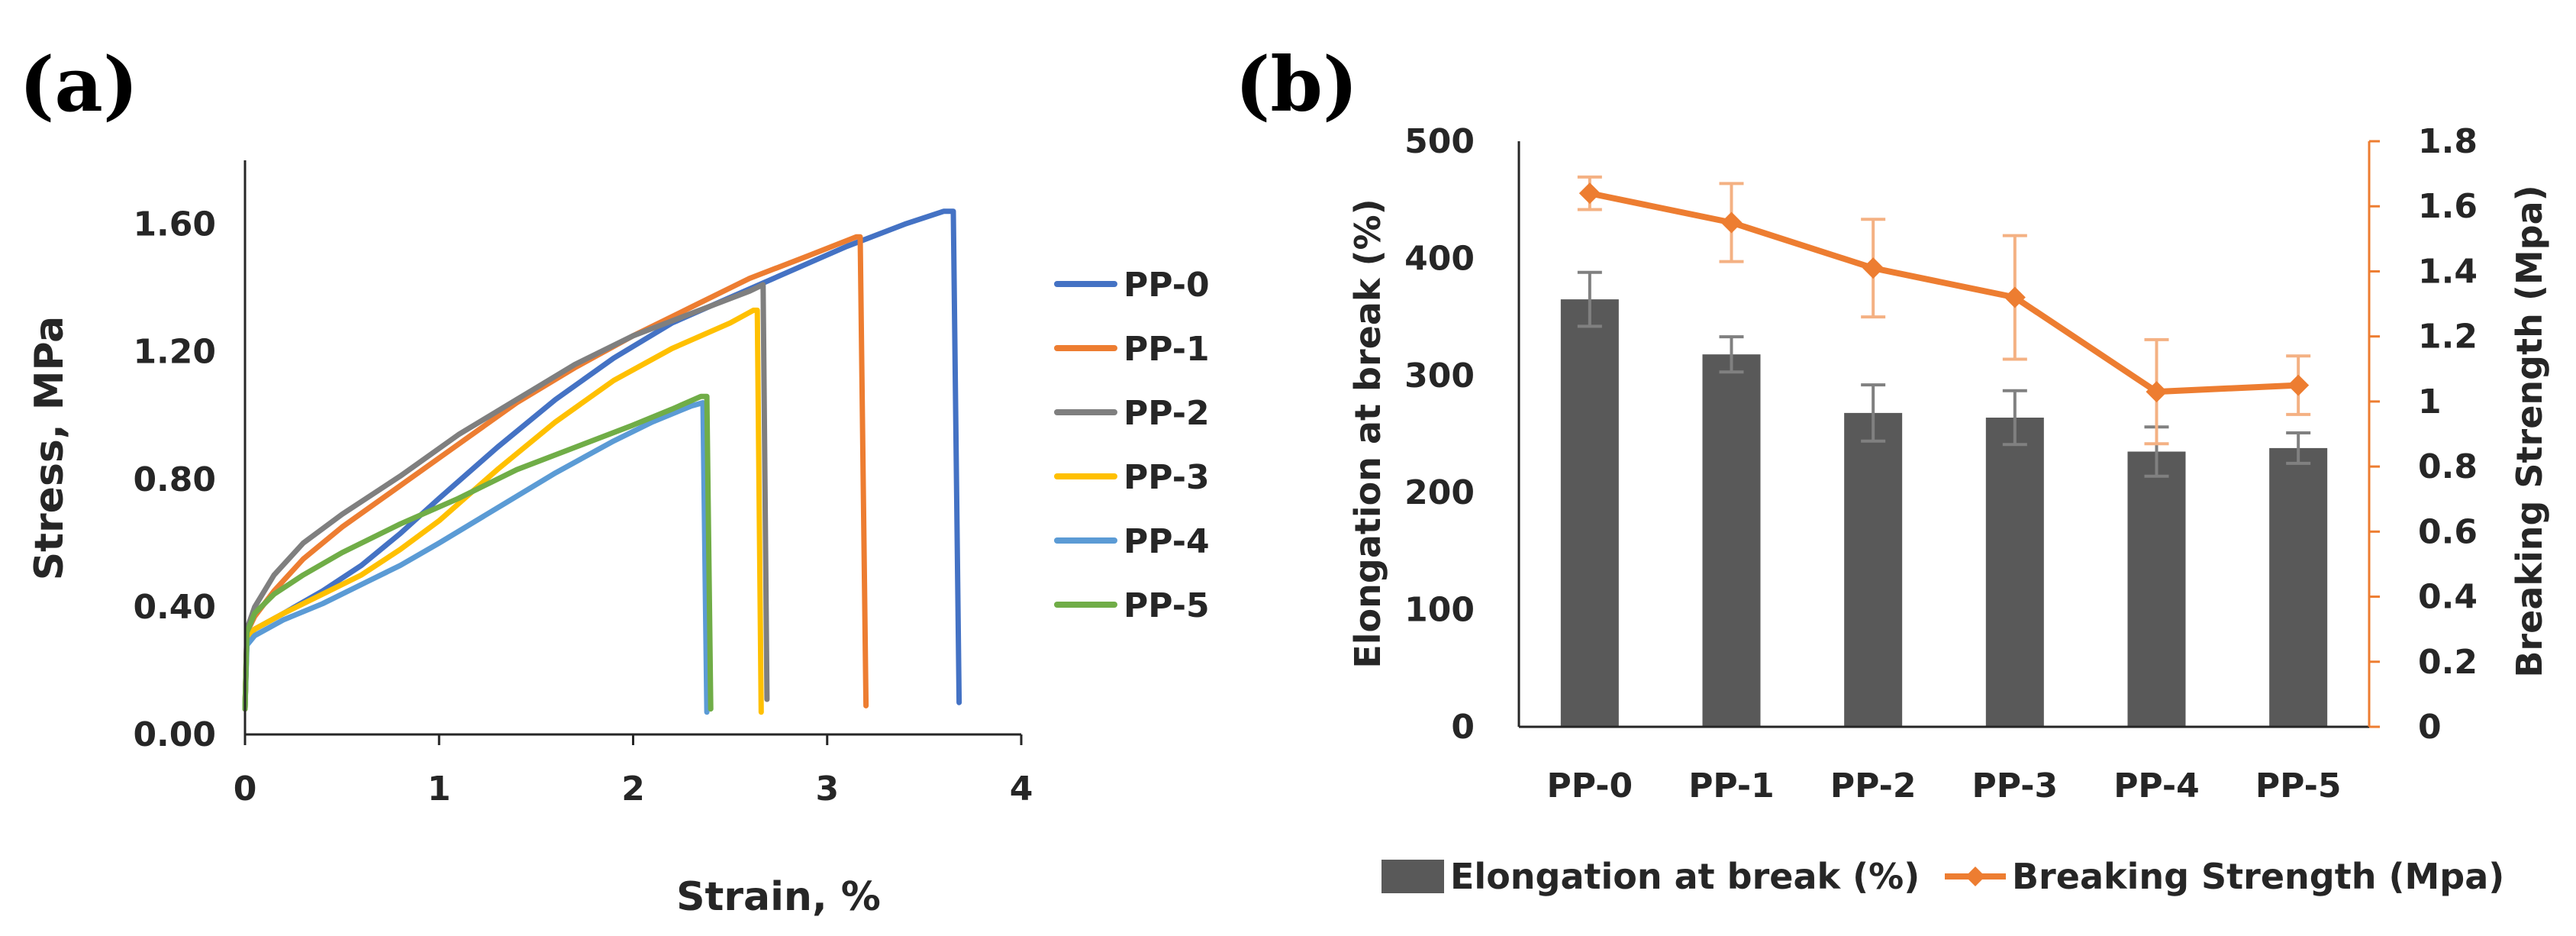 The width and height of the screenshot is (2576, 936). I want to click on panel-a-y-tick-label: 0.40, so click(174, 607).